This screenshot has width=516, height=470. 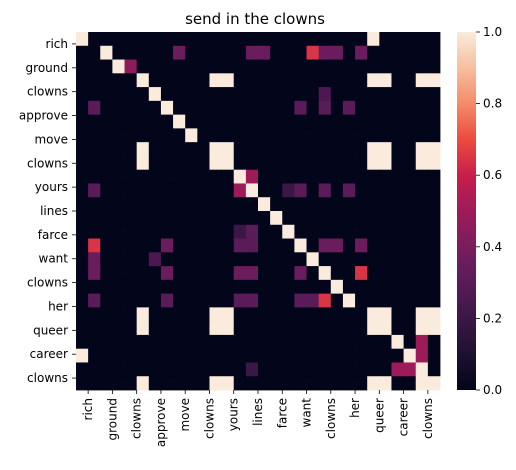 I want to click on row-label: clowns, so click(x=47, y=92).